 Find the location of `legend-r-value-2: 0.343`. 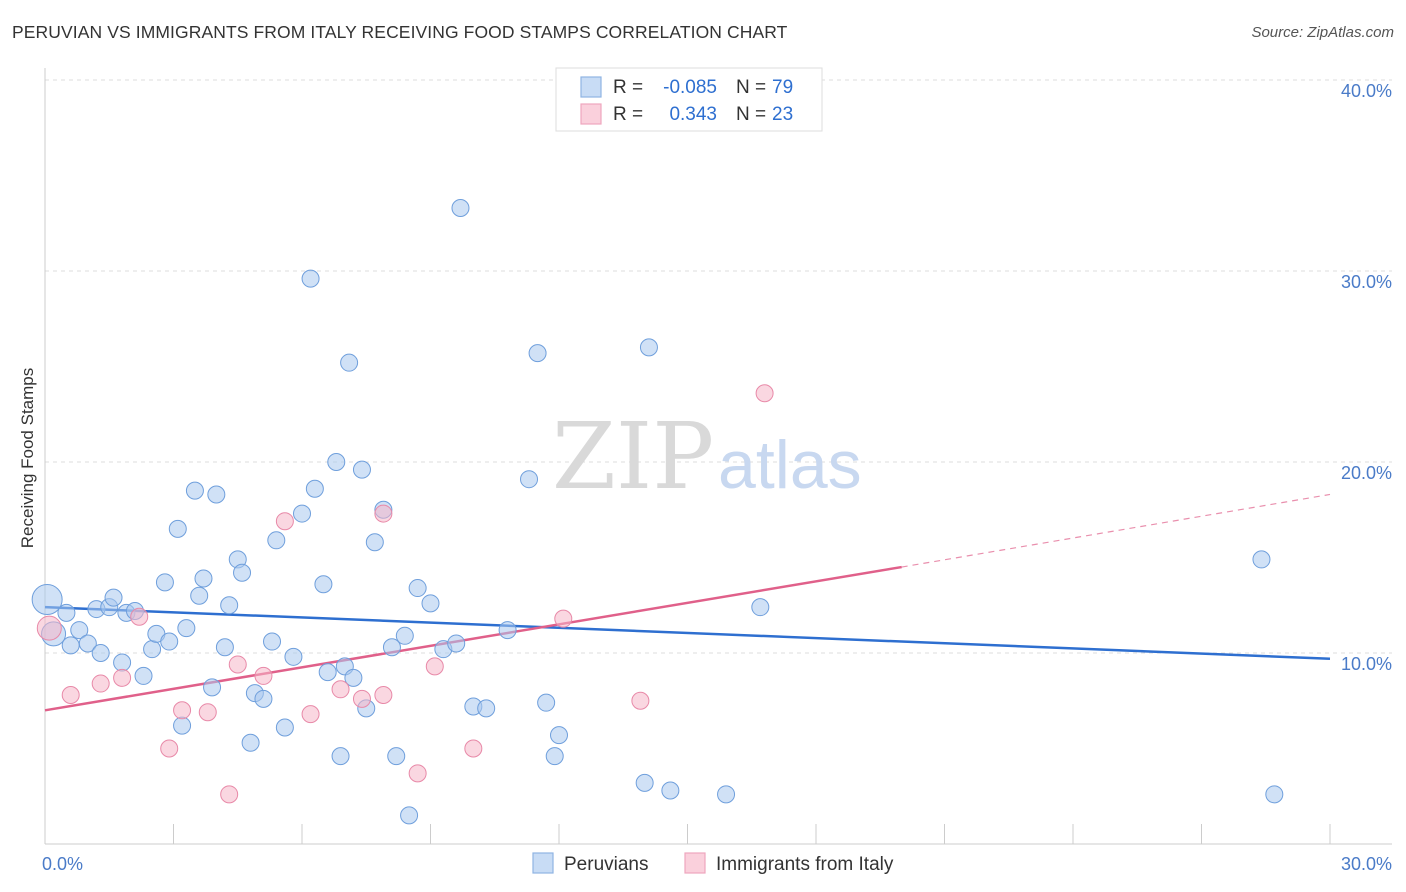

legend-r-value-2: 0.343 is located at coordinates (693, 114).